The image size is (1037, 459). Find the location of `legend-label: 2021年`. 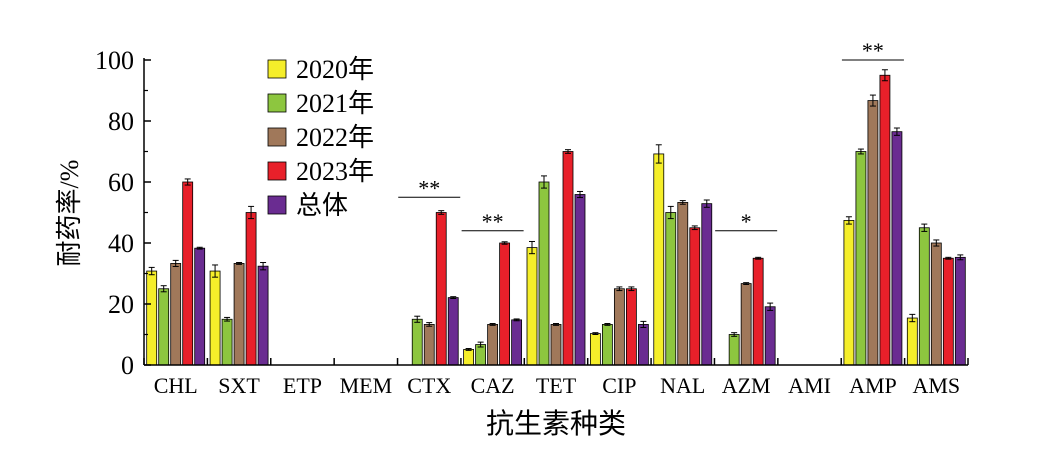

legend-label: 2021年 is located at coordinates (335, 103).